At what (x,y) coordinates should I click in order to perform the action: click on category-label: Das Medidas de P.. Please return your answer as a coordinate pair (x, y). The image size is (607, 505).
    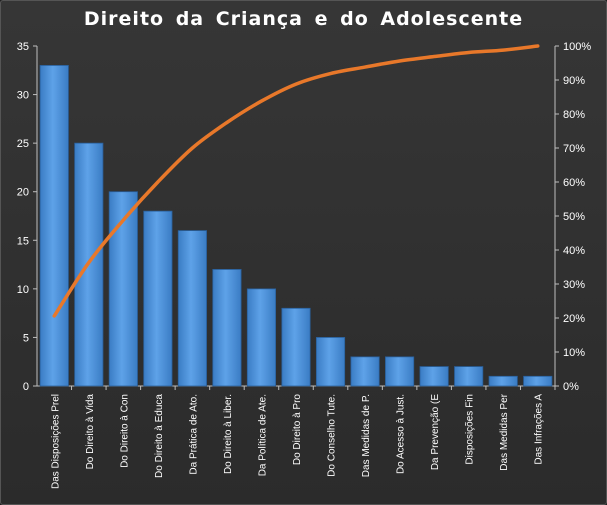
    Looking at the image, I should click on (366, 435).